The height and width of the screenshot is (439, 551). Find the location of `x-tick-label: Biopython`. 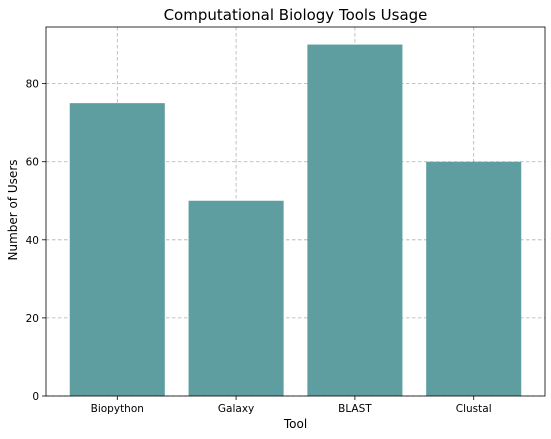

x-tick-label: Biopython is located at coordinates (117, 409).